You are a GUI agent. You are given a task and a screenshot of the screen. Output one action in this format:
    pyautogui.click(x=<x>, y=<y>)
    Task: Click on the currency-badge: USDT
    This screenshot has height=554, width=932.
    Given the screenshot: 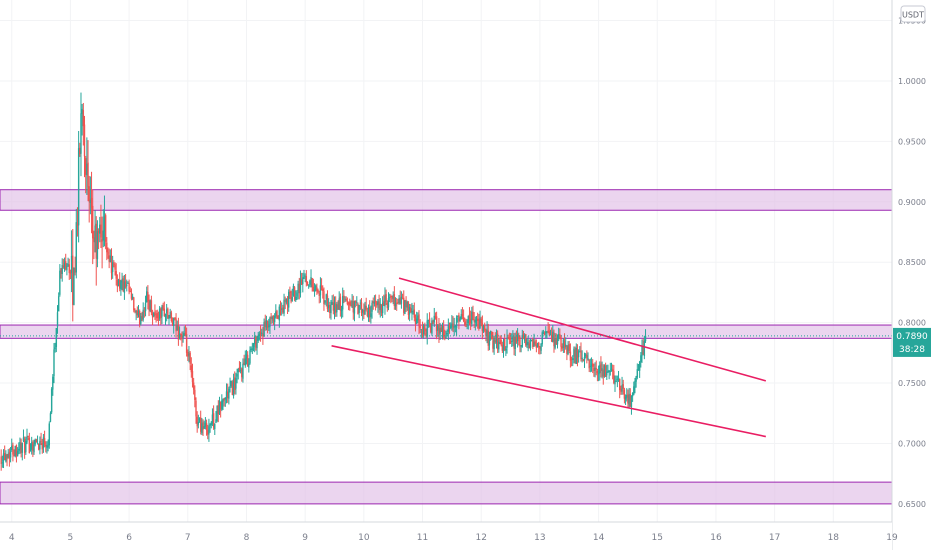 What is the action you would take?
    pyautogui.click(x=913, y=14)
    